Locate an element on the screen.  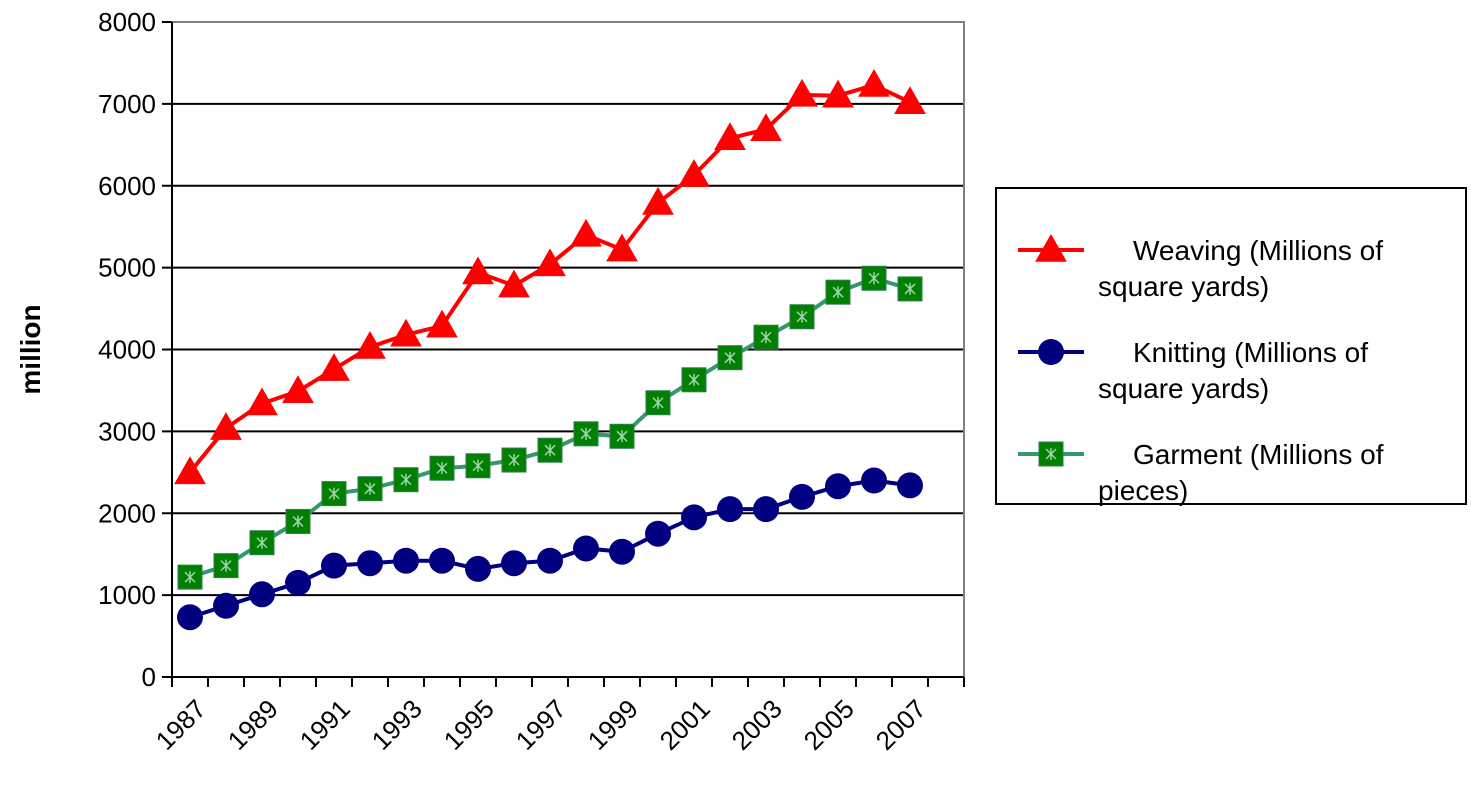
legend-box is located at coordinates (1231, 346).